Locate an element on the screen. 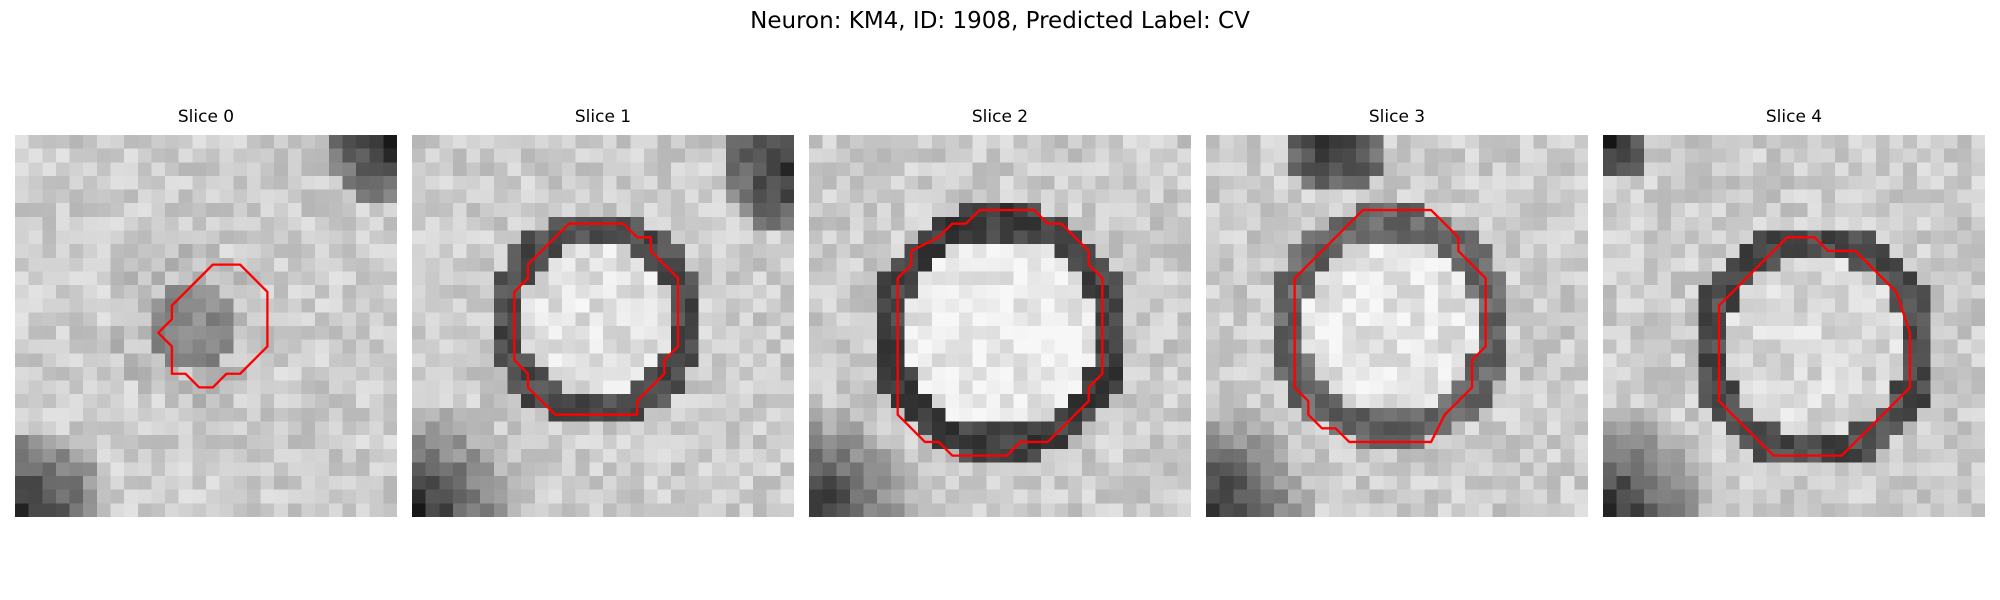 The height and width of the screenshot is (600, 2000). slice-title: Slice 4 is located at coordinates (1794, 117).